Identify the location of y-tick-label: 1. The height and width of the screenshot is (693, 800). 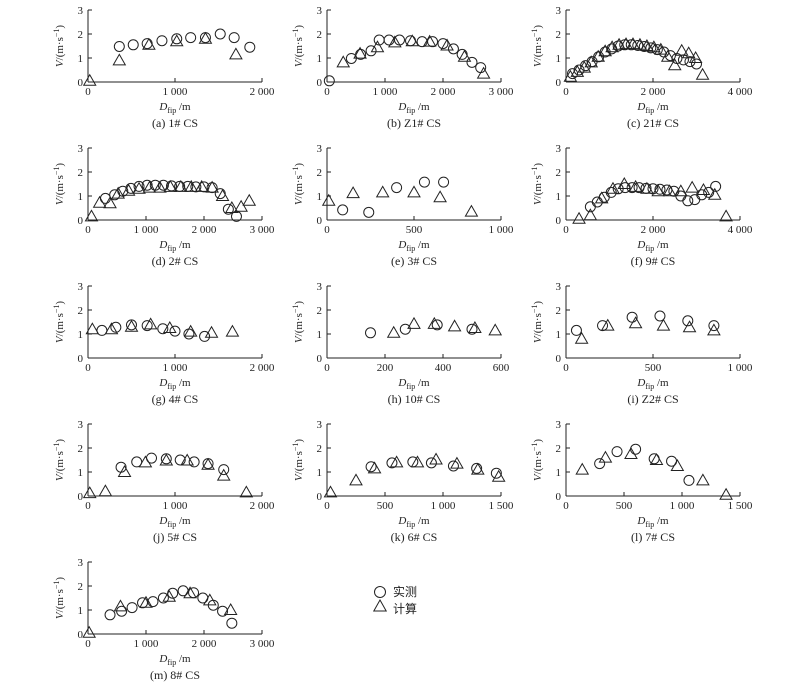
(320, 473).